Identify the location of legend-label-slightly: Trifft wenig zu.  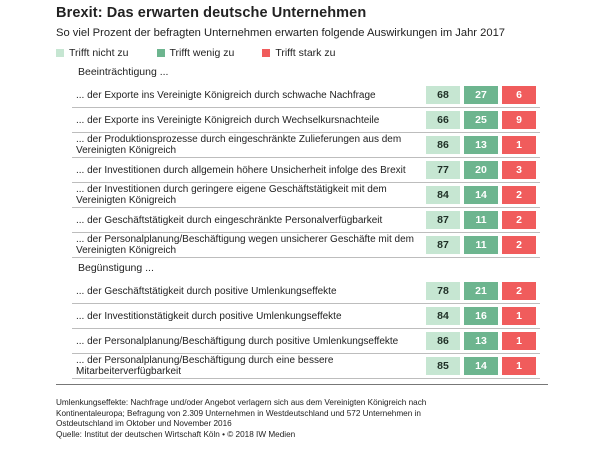
(202, 53).